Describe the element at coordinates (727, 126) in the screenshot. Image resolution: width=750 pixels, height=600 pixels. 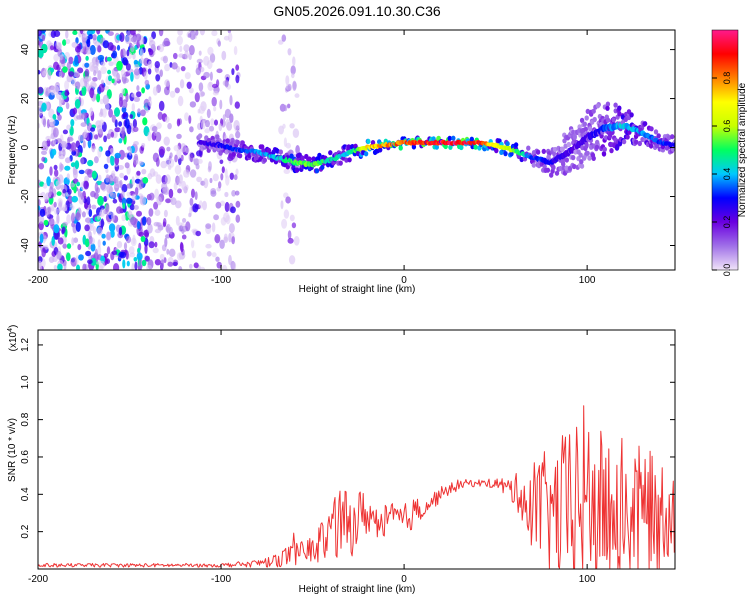
I see `colorbar-tick-label: 0.6` at that location.